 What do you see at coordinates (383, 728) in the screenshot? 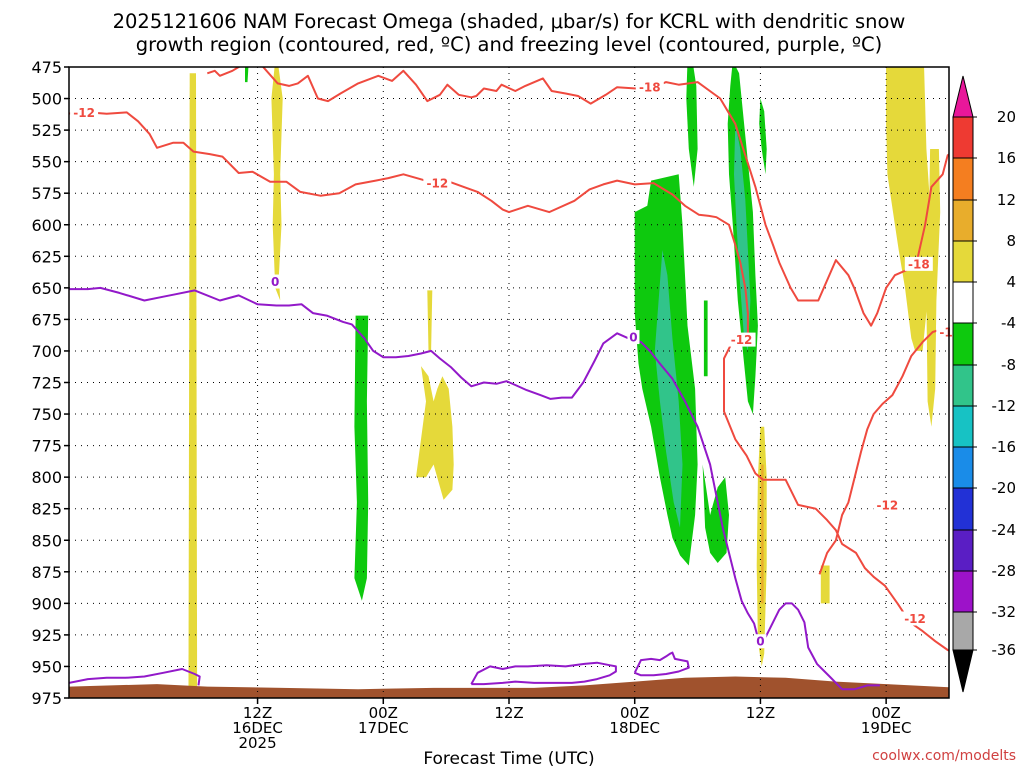
I see `x-tick-label-22-1: 17DEC` at bounding box center [383, 728].